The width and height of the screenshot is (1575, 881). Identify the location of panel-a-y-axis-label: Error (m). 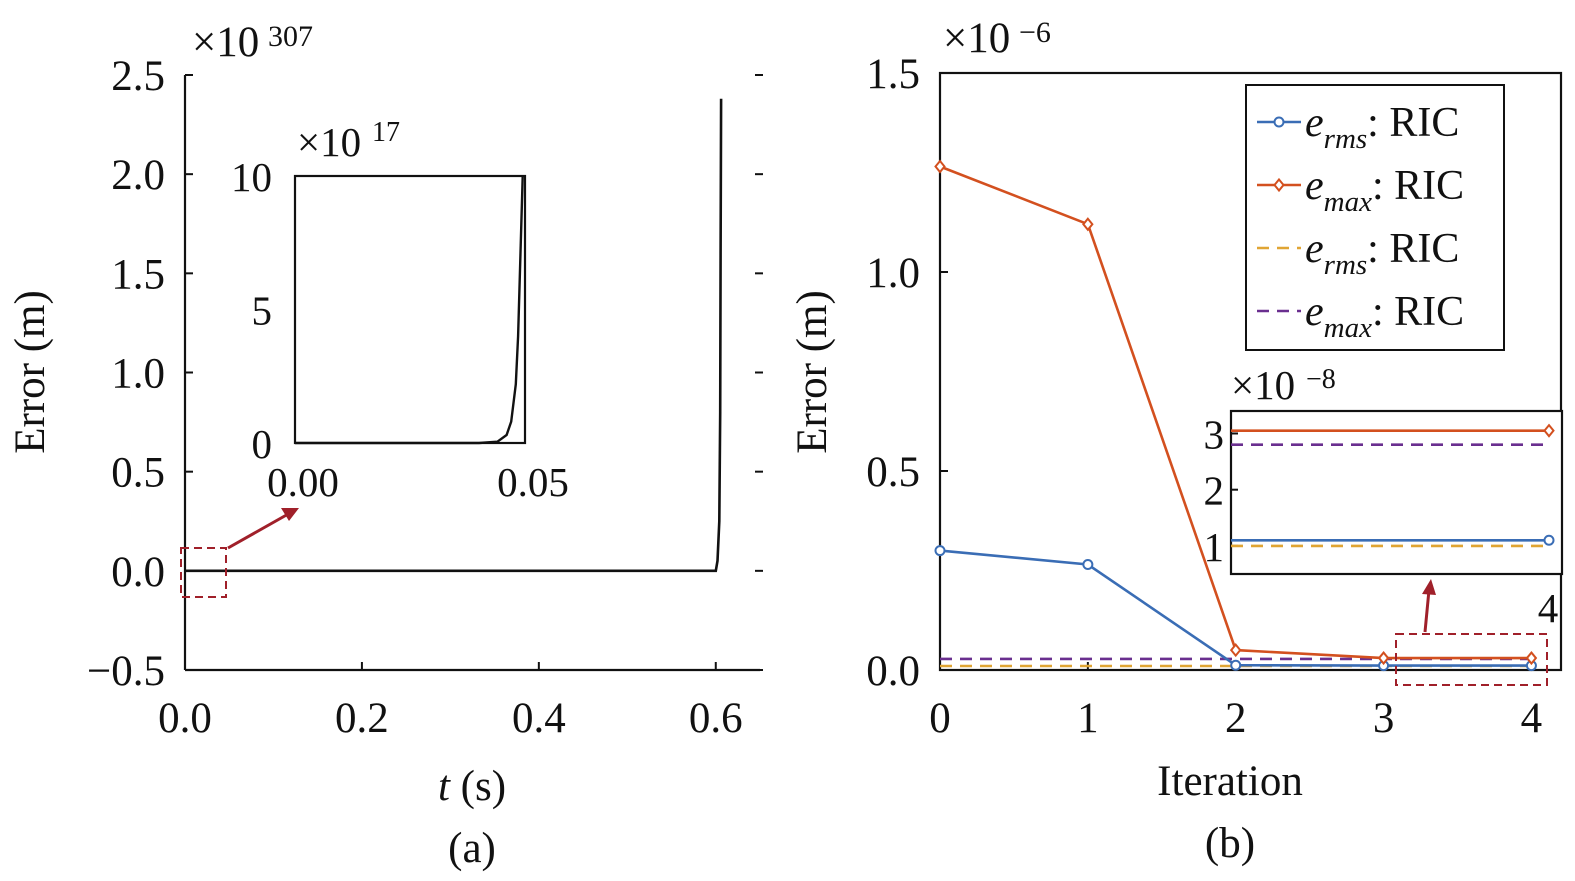
(30, 372).